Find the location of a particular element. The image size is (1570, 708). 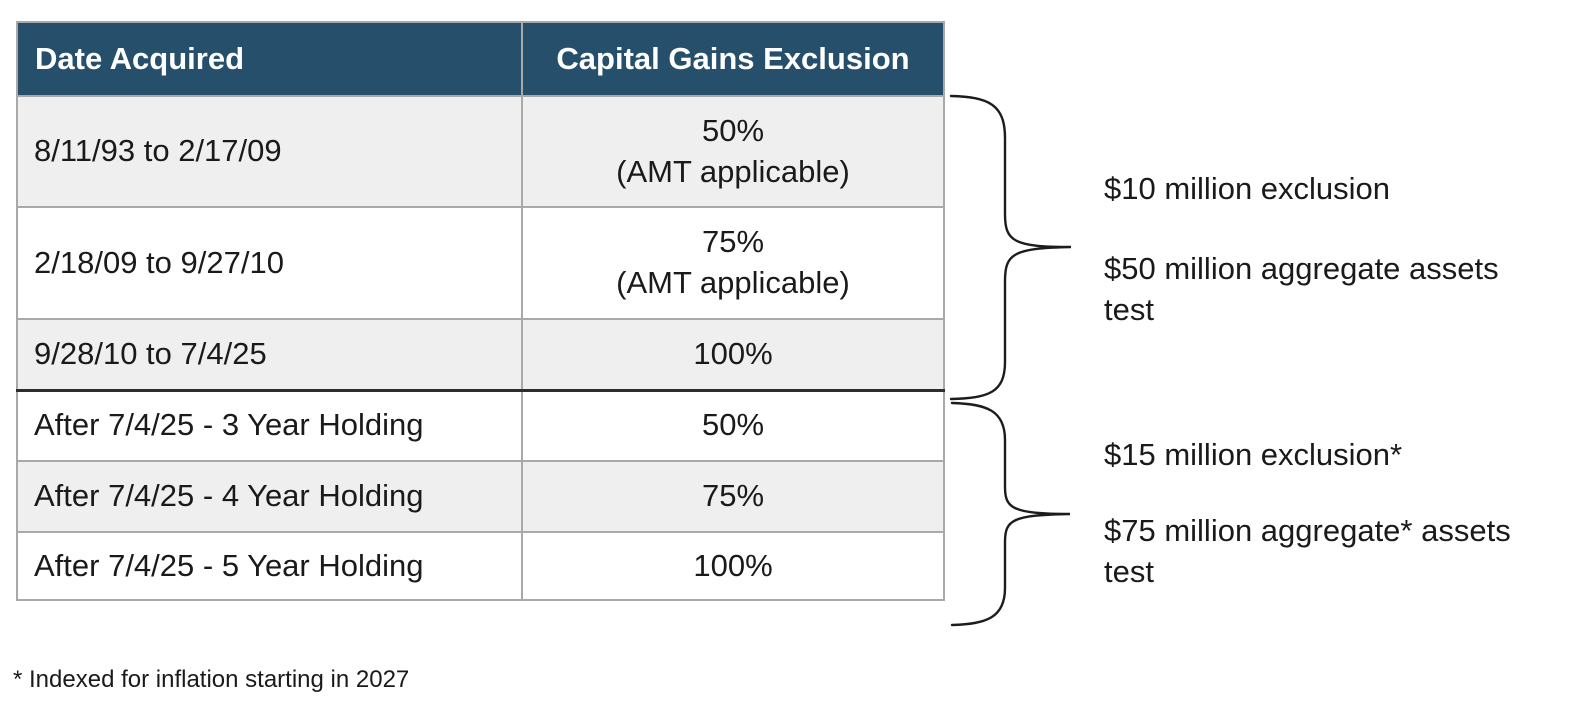

exclusion-cell: 75% is located at coordinates (733, 496).